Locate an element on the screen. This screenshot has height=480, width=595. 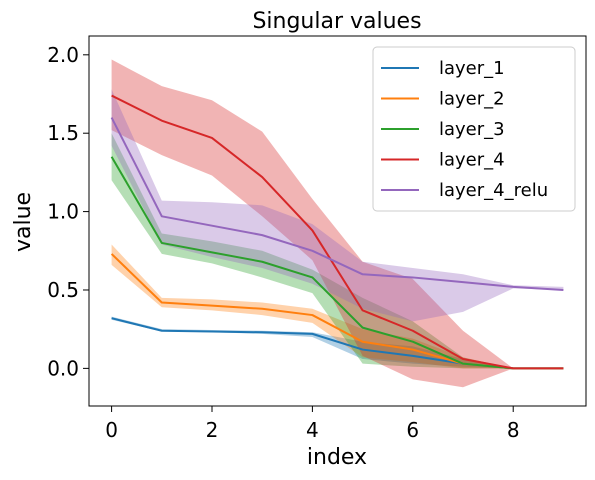
x-tick-label: 2 is located at coordinates (212, 430).